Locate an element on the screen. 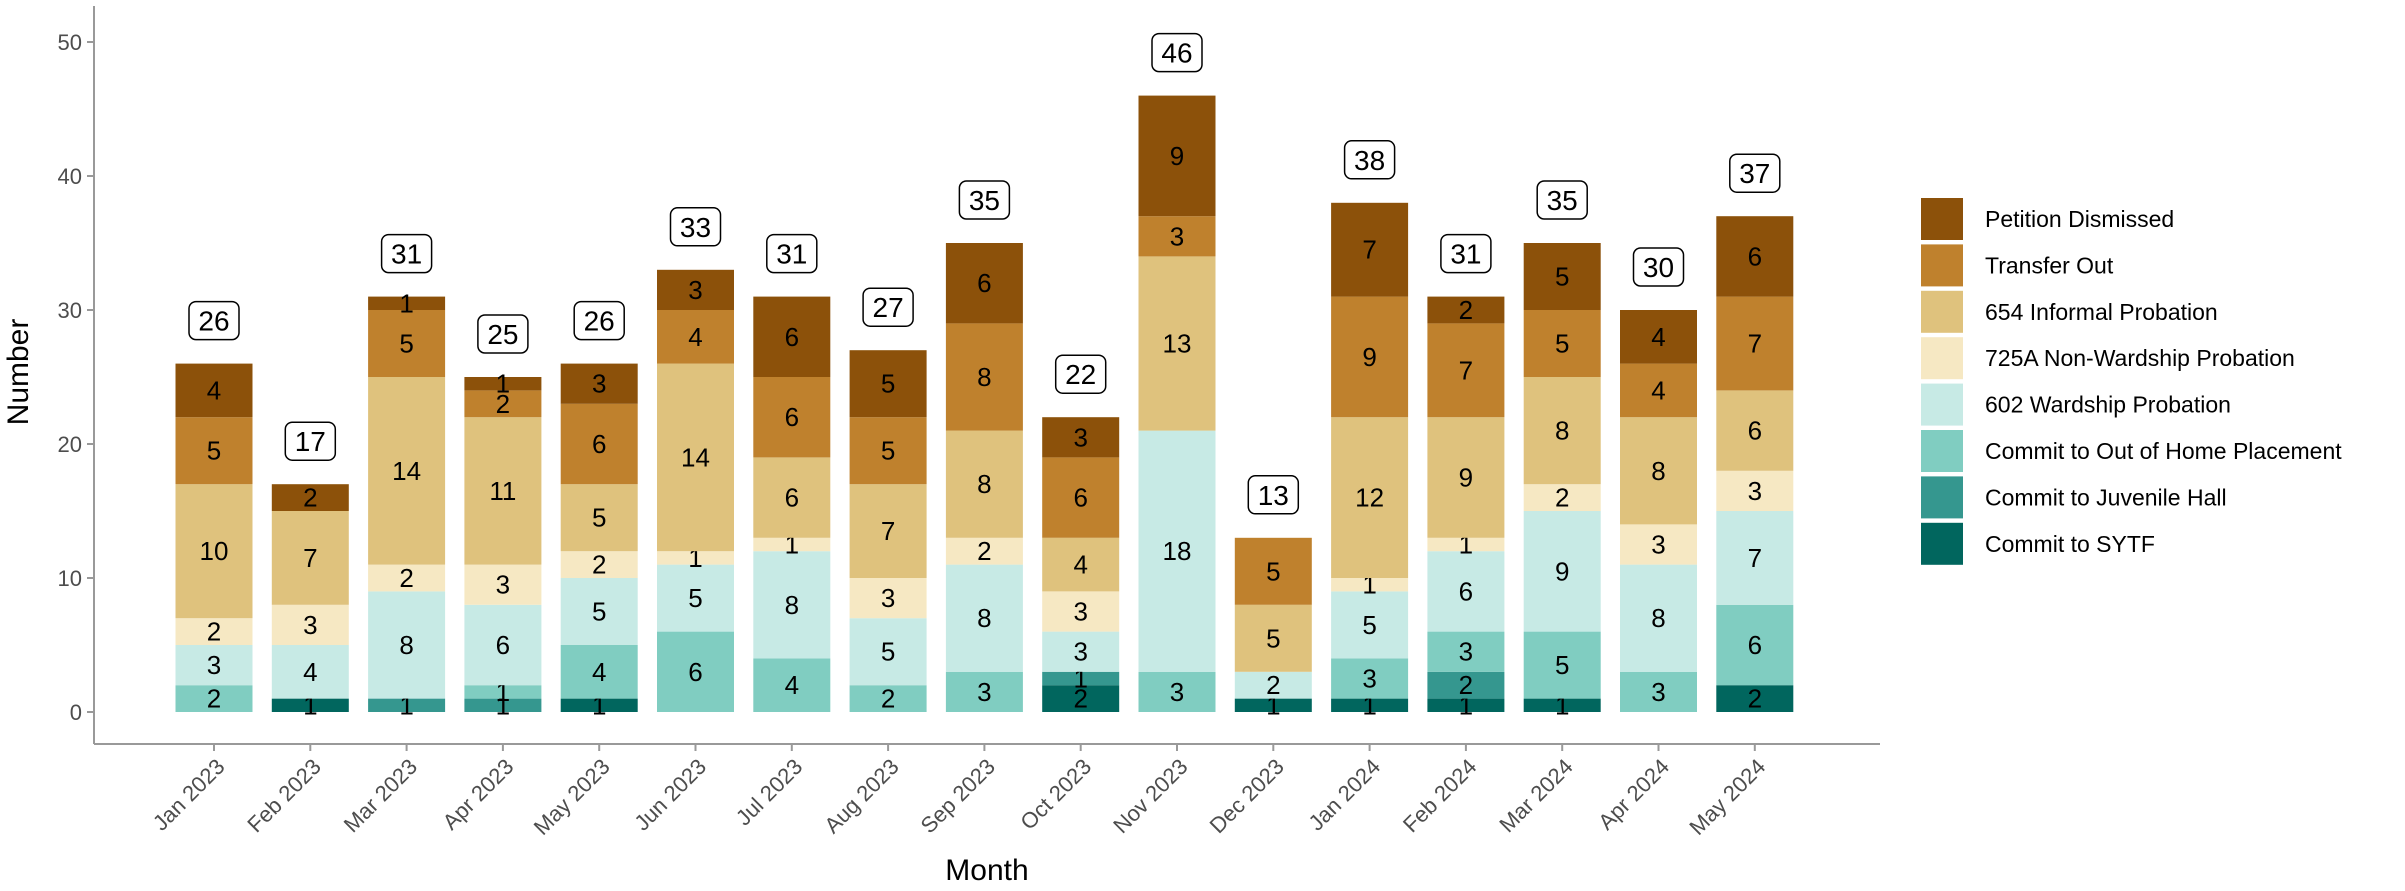 The image size is (2405, 891). total-value-label: 30 is located at coordinates (1658, 267).